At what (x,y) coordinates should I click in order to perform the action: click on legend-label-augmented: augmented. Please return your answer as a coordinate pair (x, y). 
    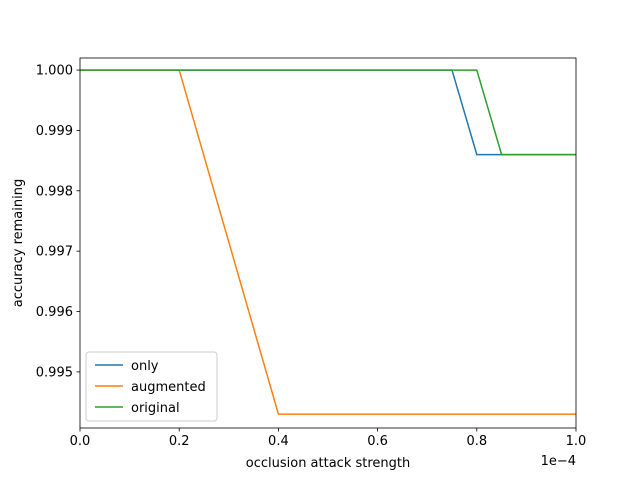
    Looking at the image, I should click on (168, 387).